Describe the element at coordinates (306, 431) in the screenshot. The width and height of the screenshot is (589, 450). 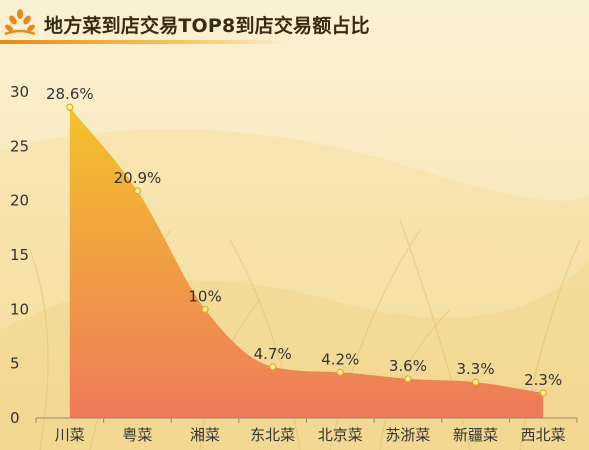
I see `x-axis: 川菜 粤菜 湘菜 东北菜 北京菜 苏浙菜 新疆菜 西北菜` at that location.